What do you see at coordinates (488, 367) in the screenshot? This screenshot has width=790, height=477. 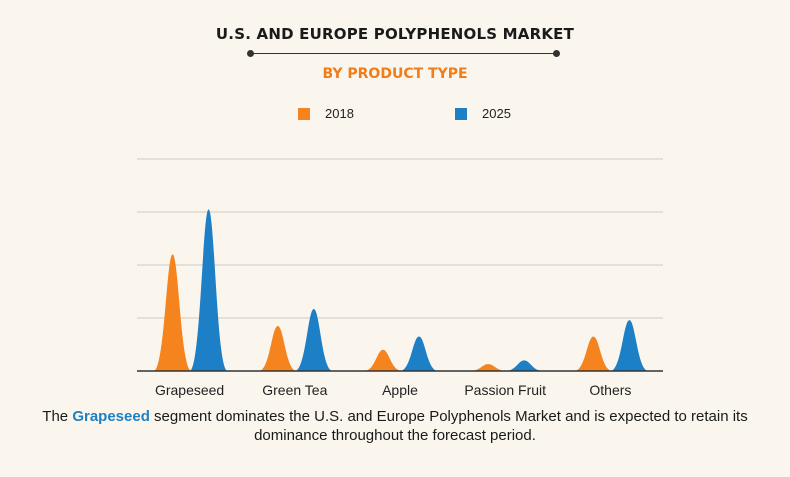 I see `peak-2018-passion-fruit` at bounding box center [488, 367].